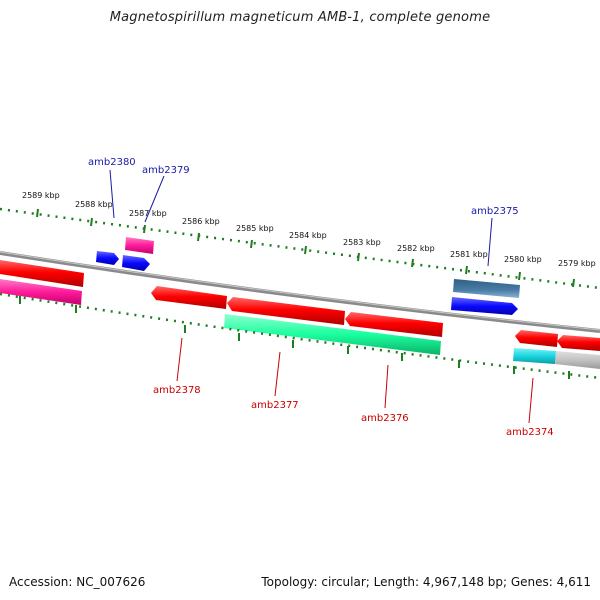  What do you see at coordinates (362, 242) in the screenshot?
I see `scale-label: 2583 kbp` at bounding box center [362, 242].